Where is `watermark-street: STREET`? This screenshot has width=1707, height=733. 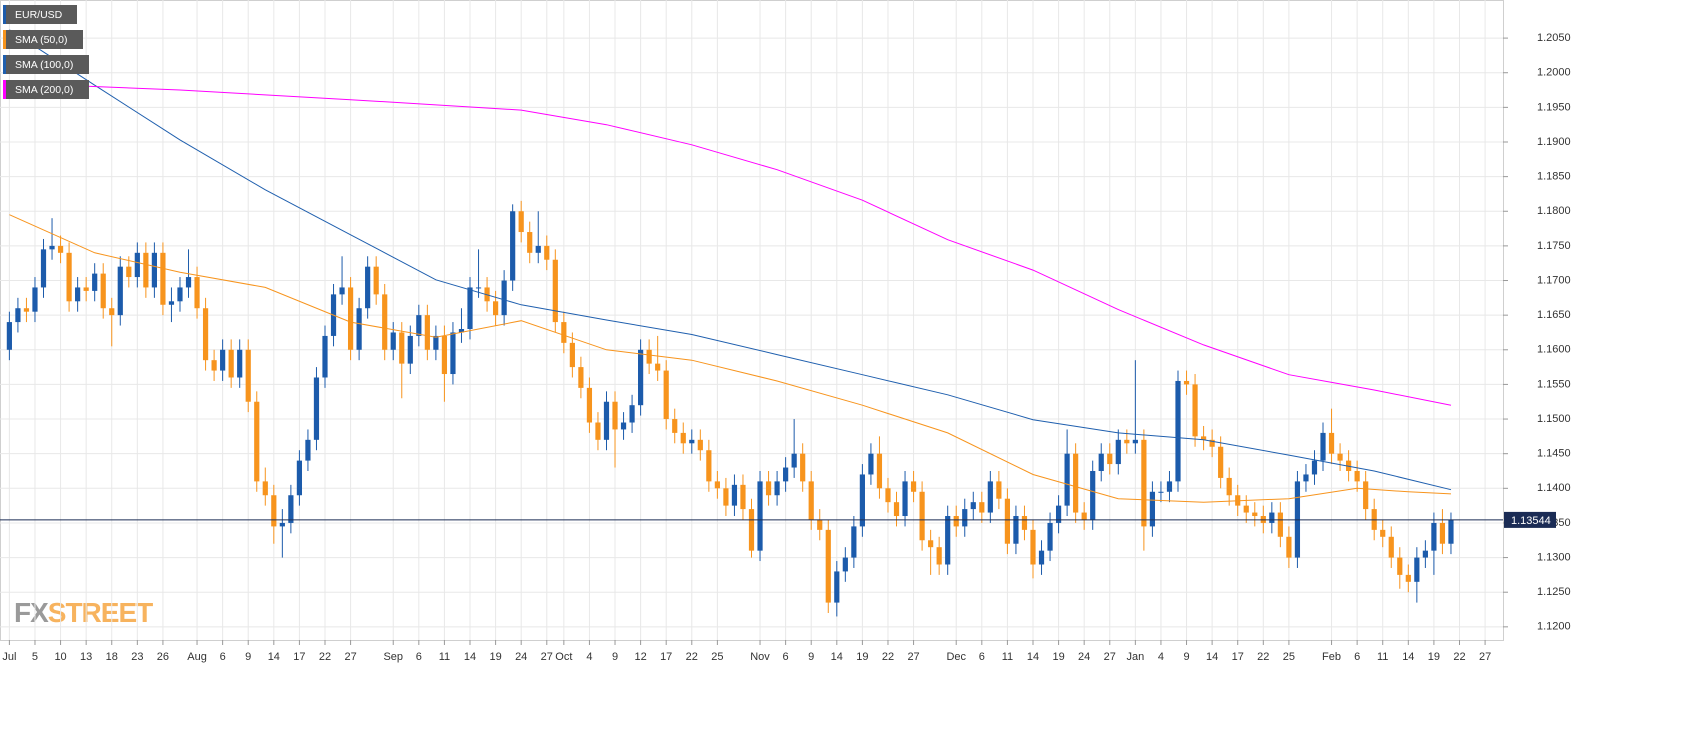
watermark-street: STREET is located at coordinates (100, 612).